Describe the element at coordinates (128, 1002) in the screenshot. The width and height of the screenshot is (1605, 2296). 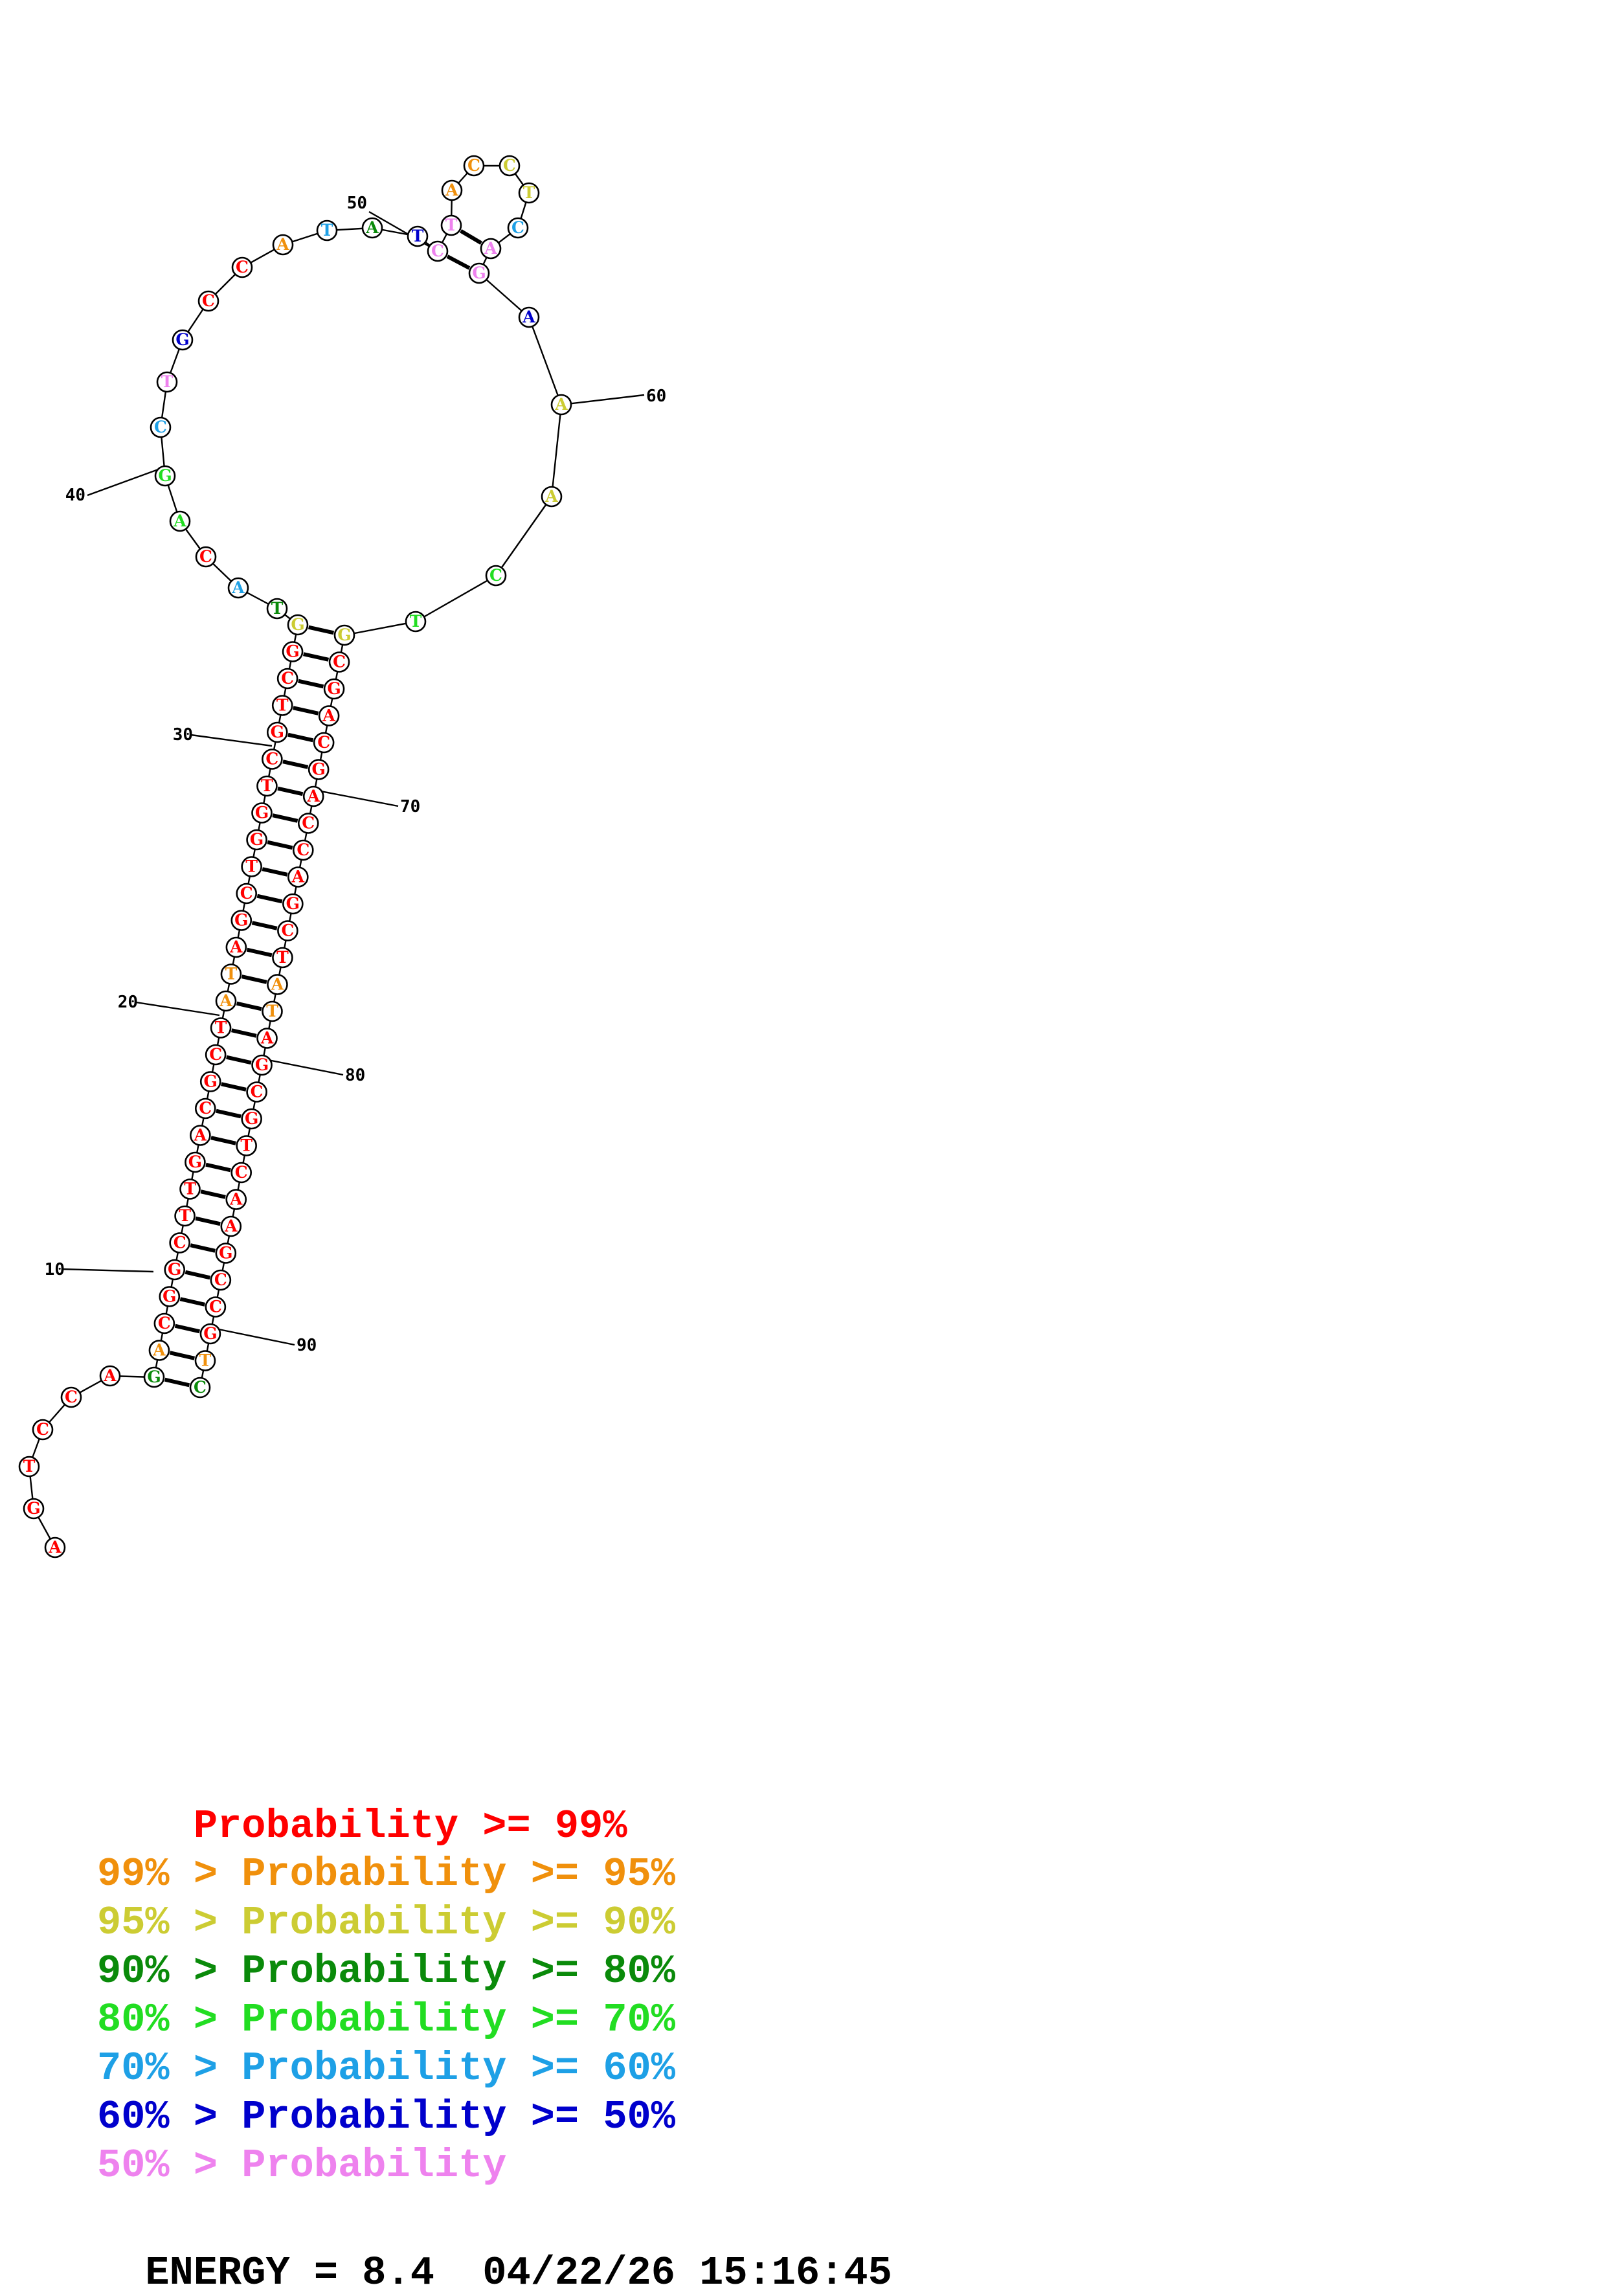
I see `position-label-20: 20` at that location.